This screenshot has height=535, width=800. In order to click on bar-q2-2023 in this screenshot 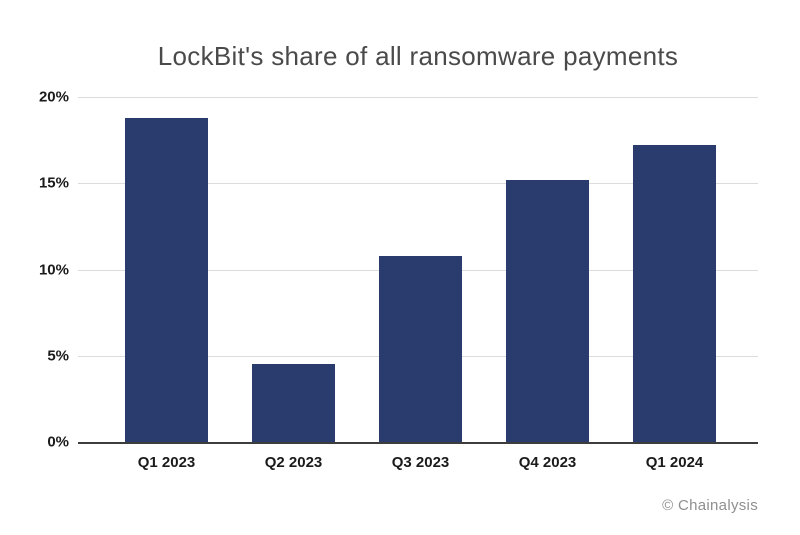, I will do `click(293, 403)`.